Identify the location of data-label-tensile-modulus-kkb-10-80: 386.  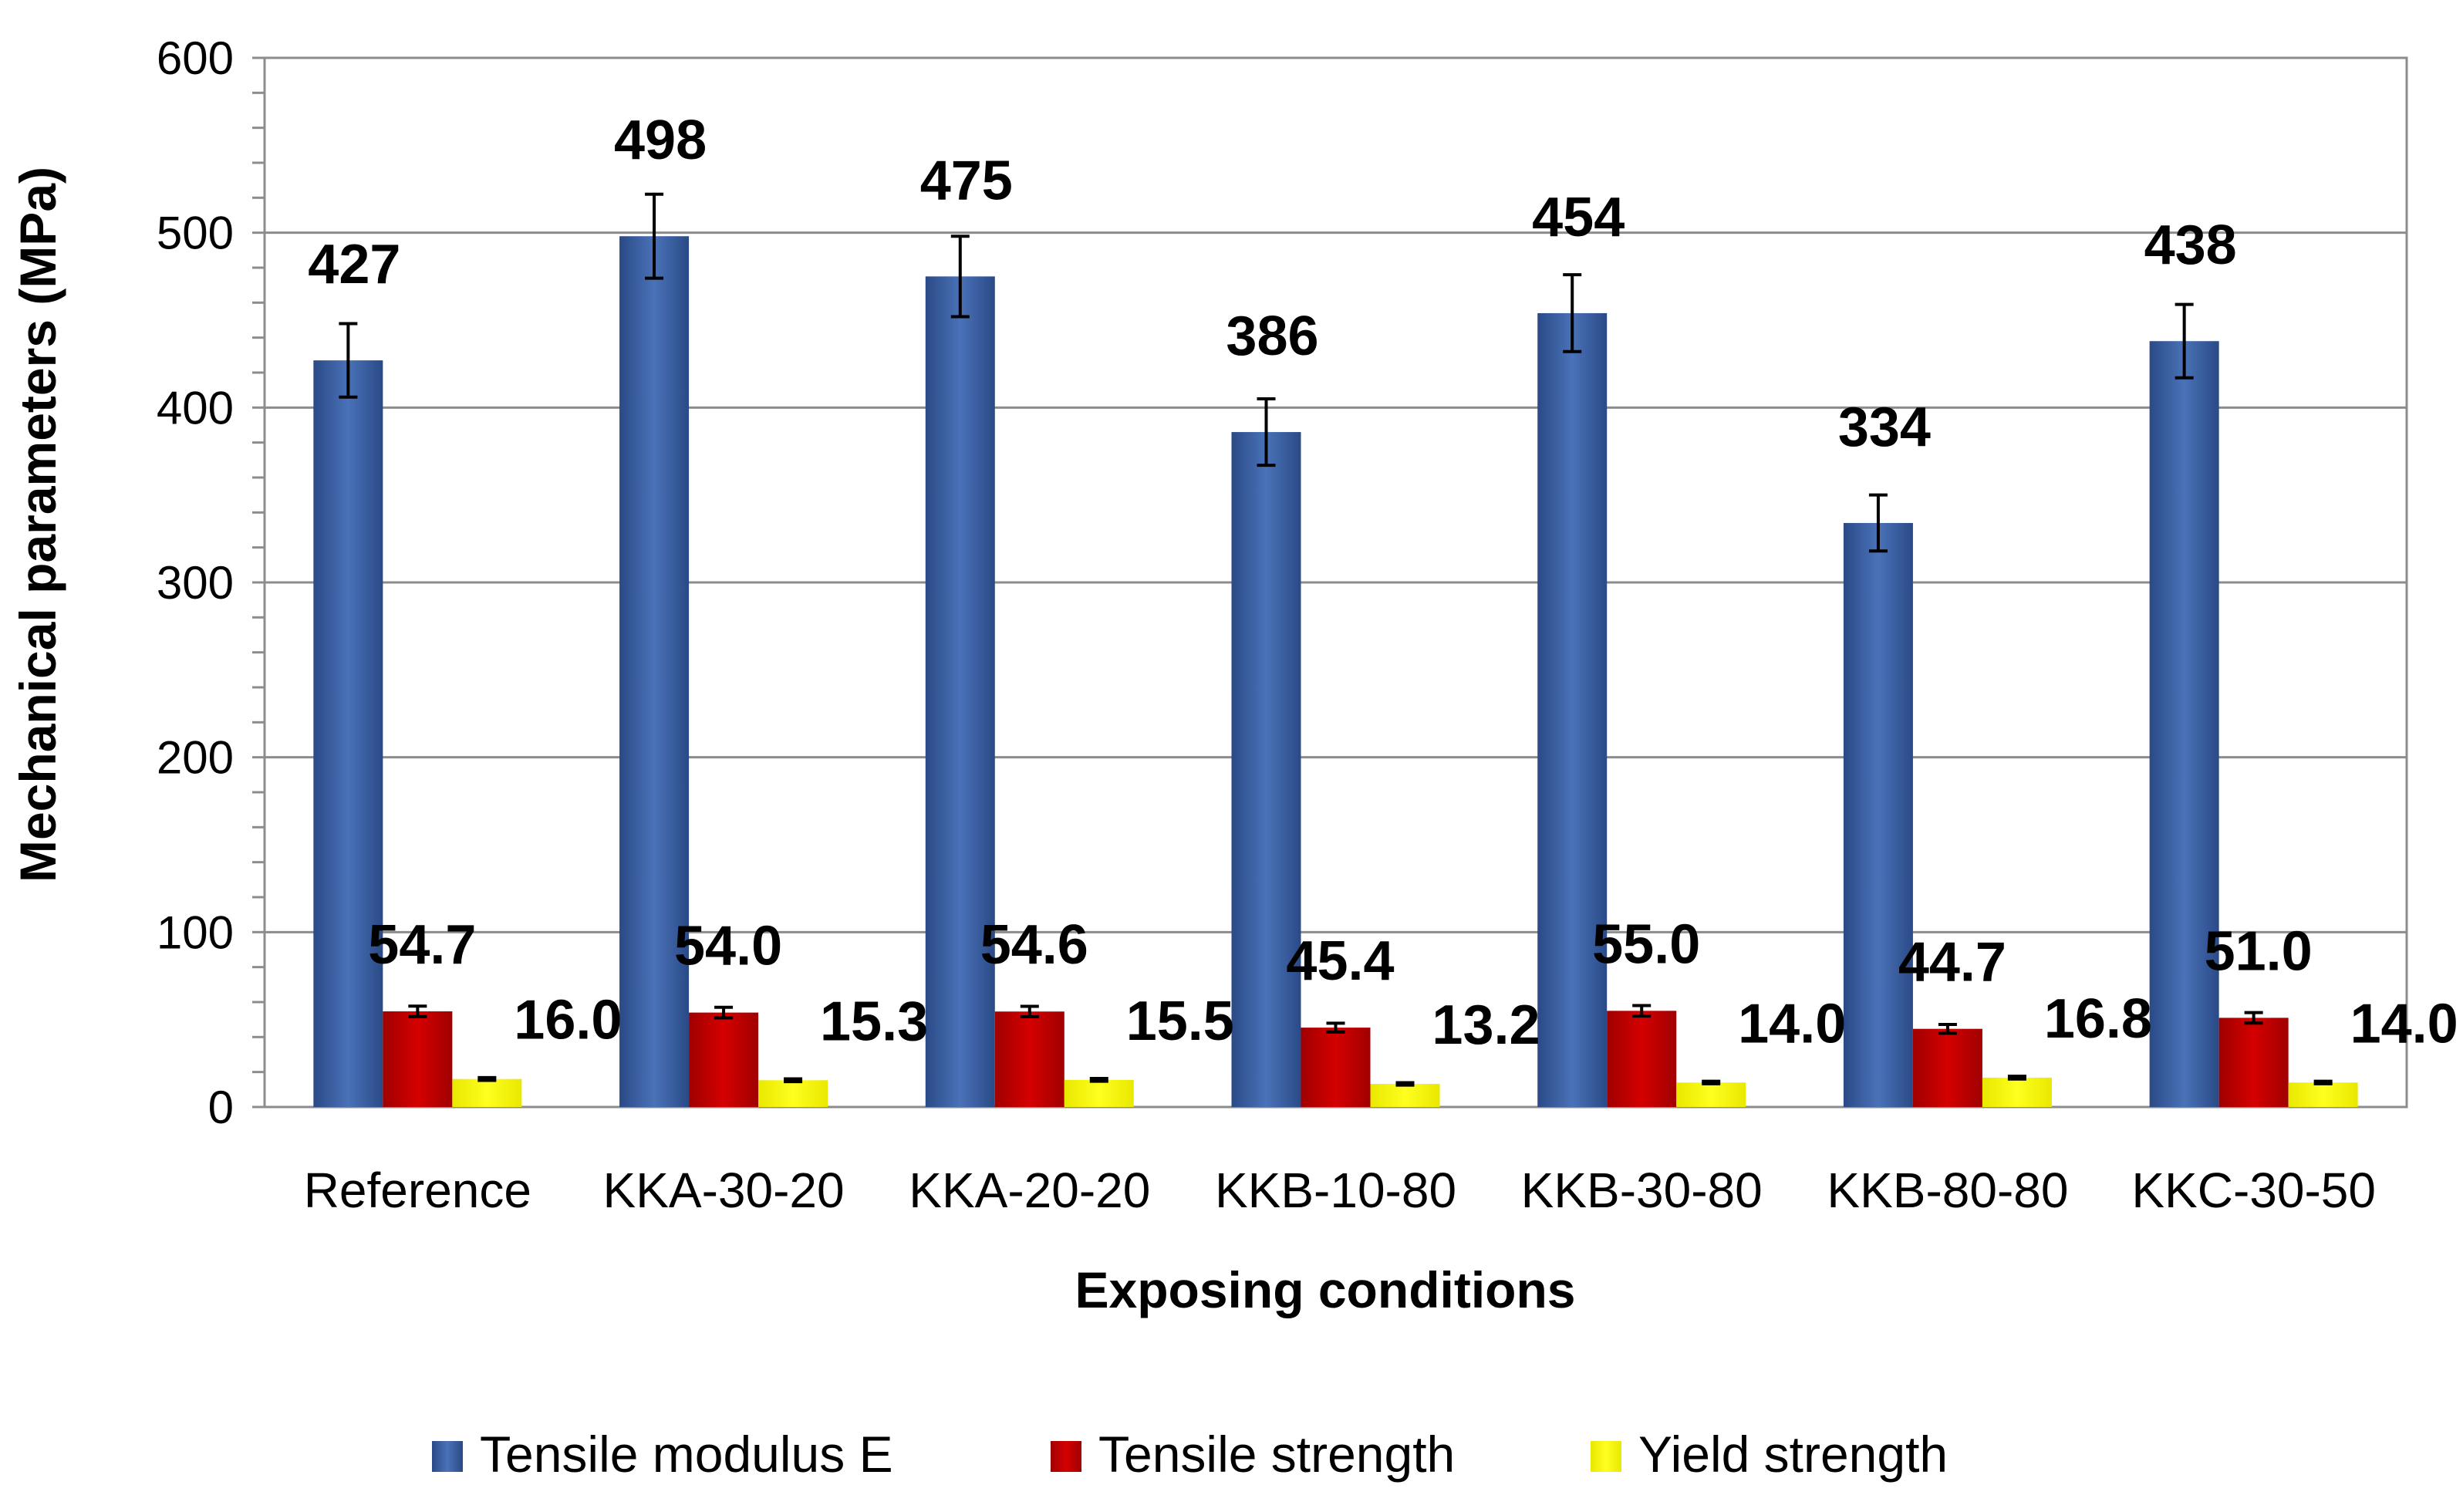
(1272, 336).